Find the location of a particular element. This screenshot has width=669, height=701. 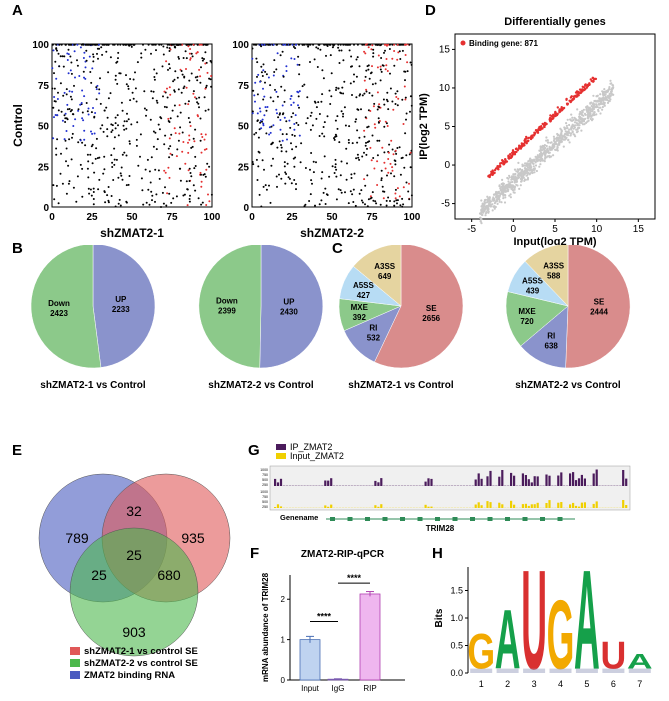

y-tick-label: 50 is located at coordinates (244, 127).